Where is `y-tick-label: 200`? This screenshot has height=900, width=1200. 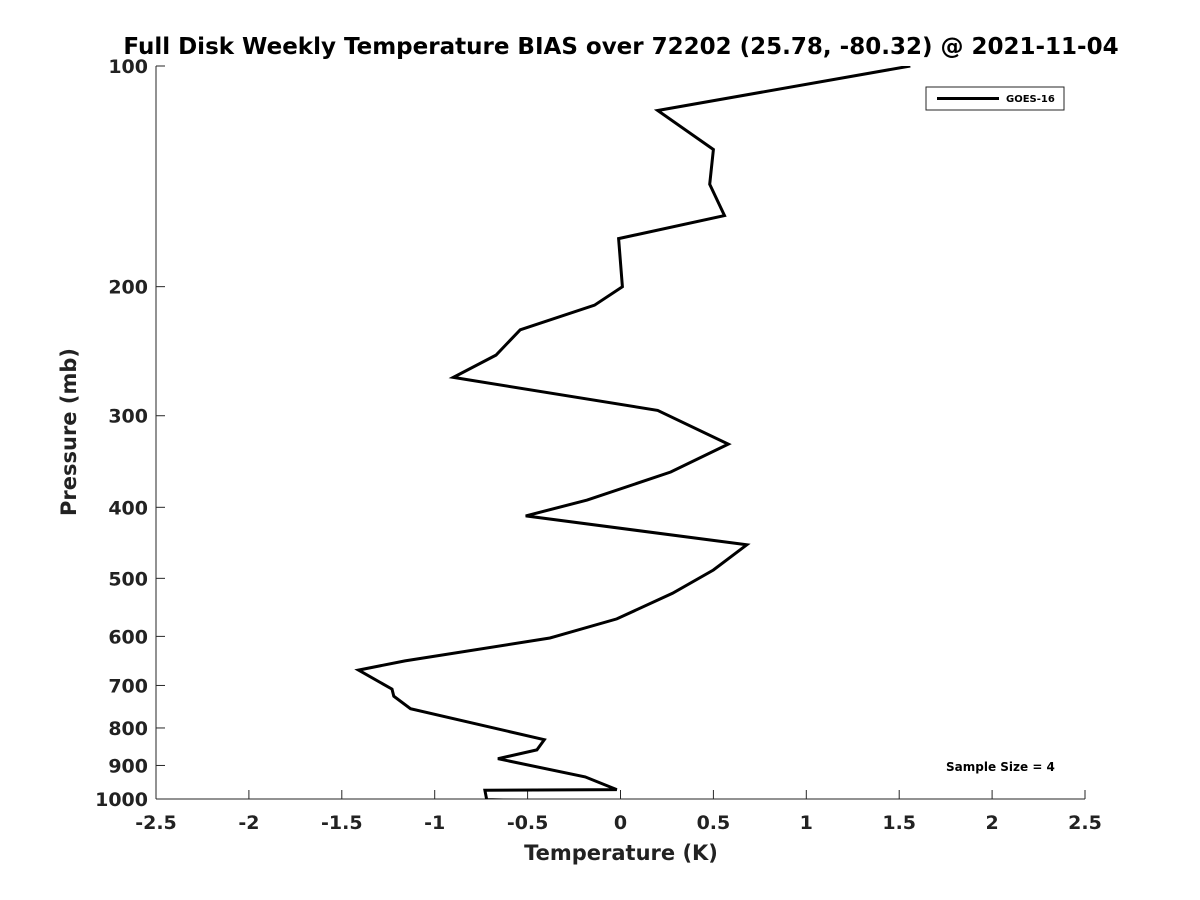
y-tick-label: 200 is located at coordinates (128, 288).